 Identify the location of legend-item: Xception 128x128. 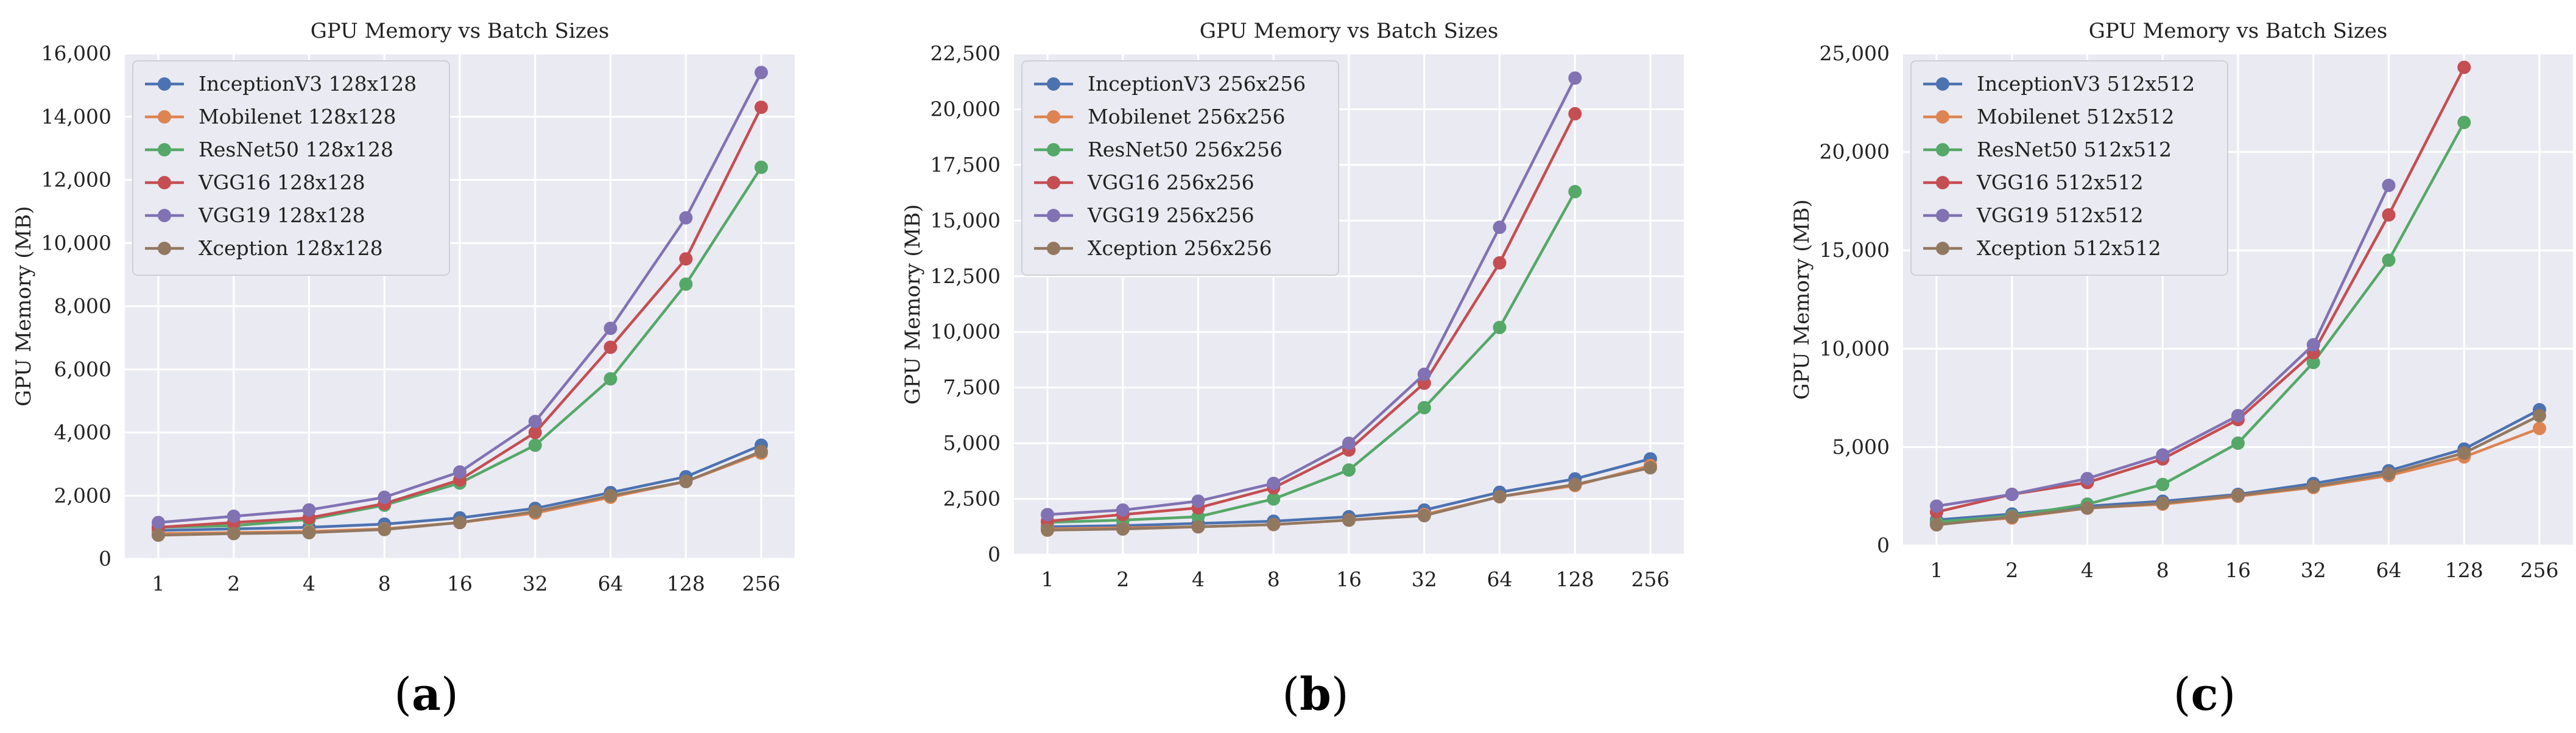
(264, 248).